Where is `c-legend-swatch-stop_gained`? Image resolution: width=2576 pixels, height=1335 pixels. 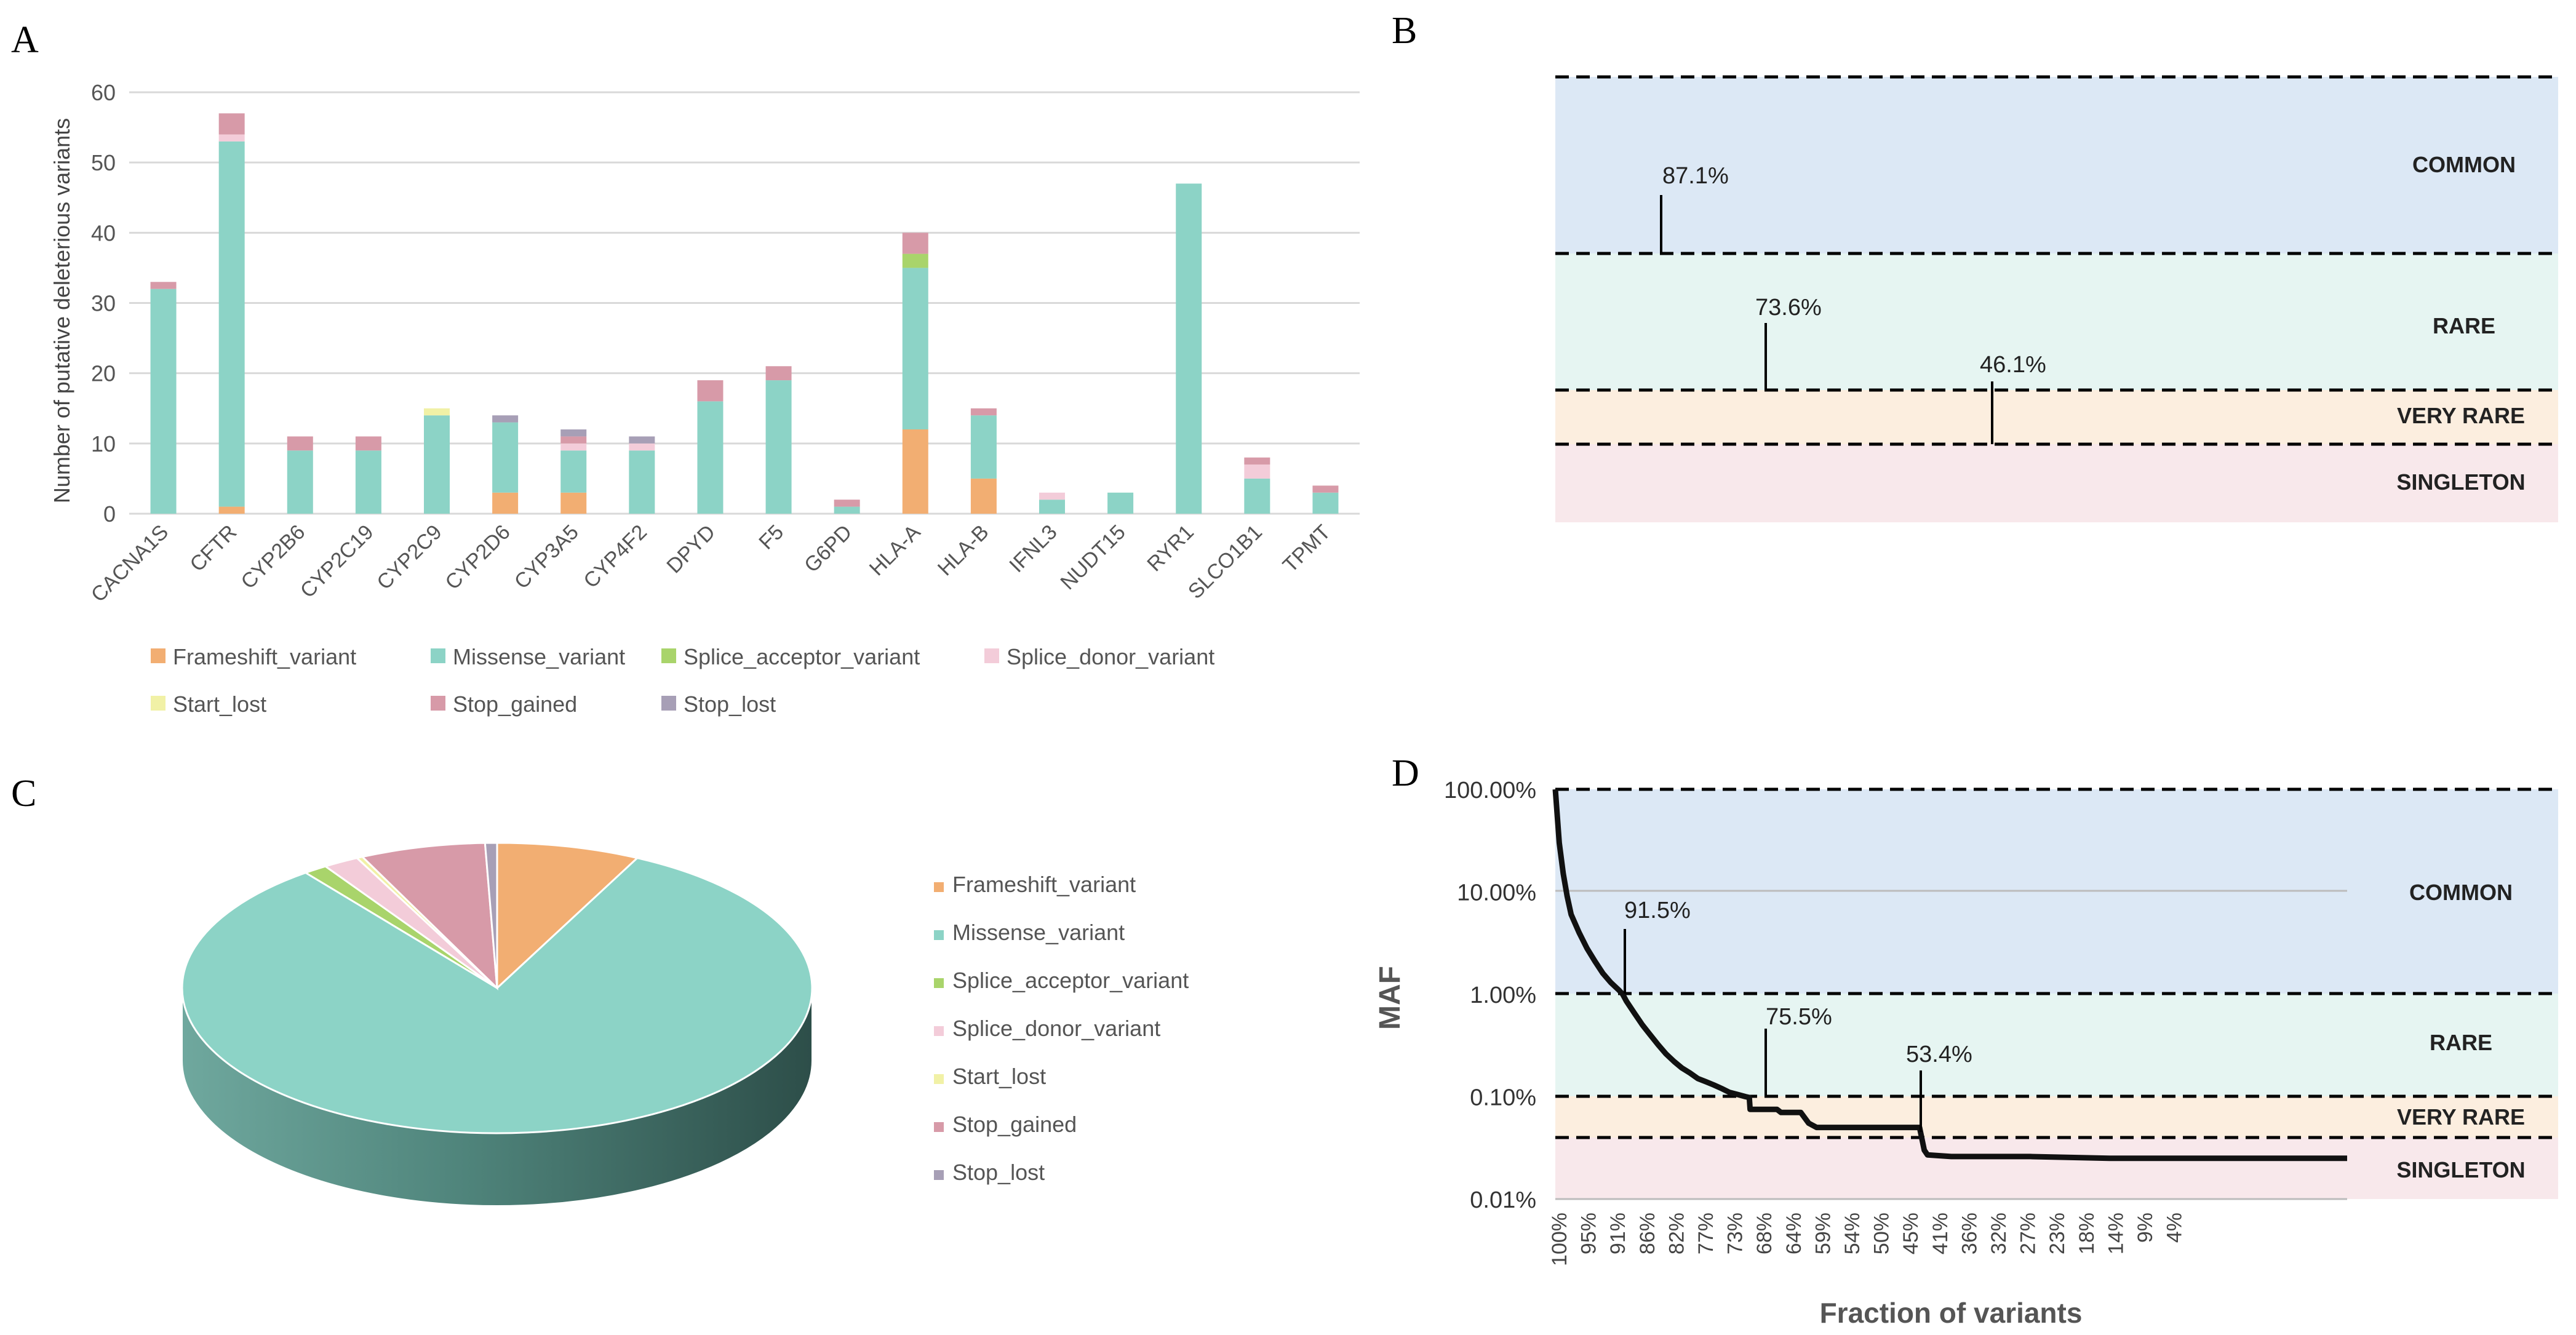 c-legend-swatch-stop_gained is located at coordinates (939, 1127).